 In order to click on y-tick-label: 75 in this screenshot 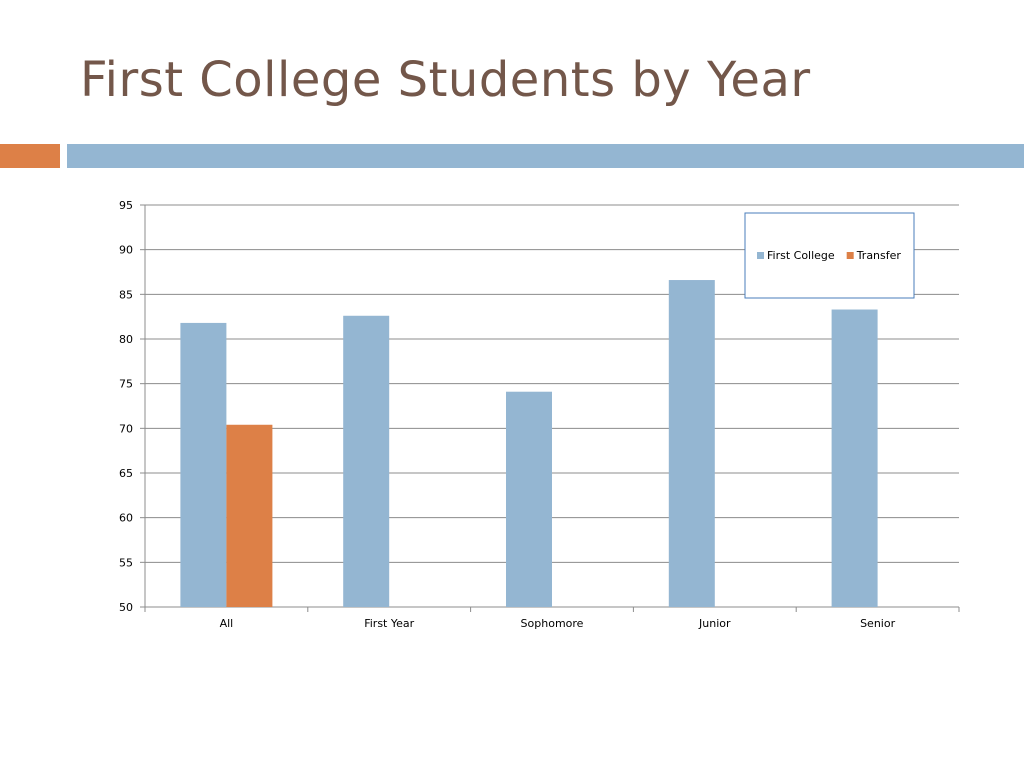, I will do `click(126, 384)`.